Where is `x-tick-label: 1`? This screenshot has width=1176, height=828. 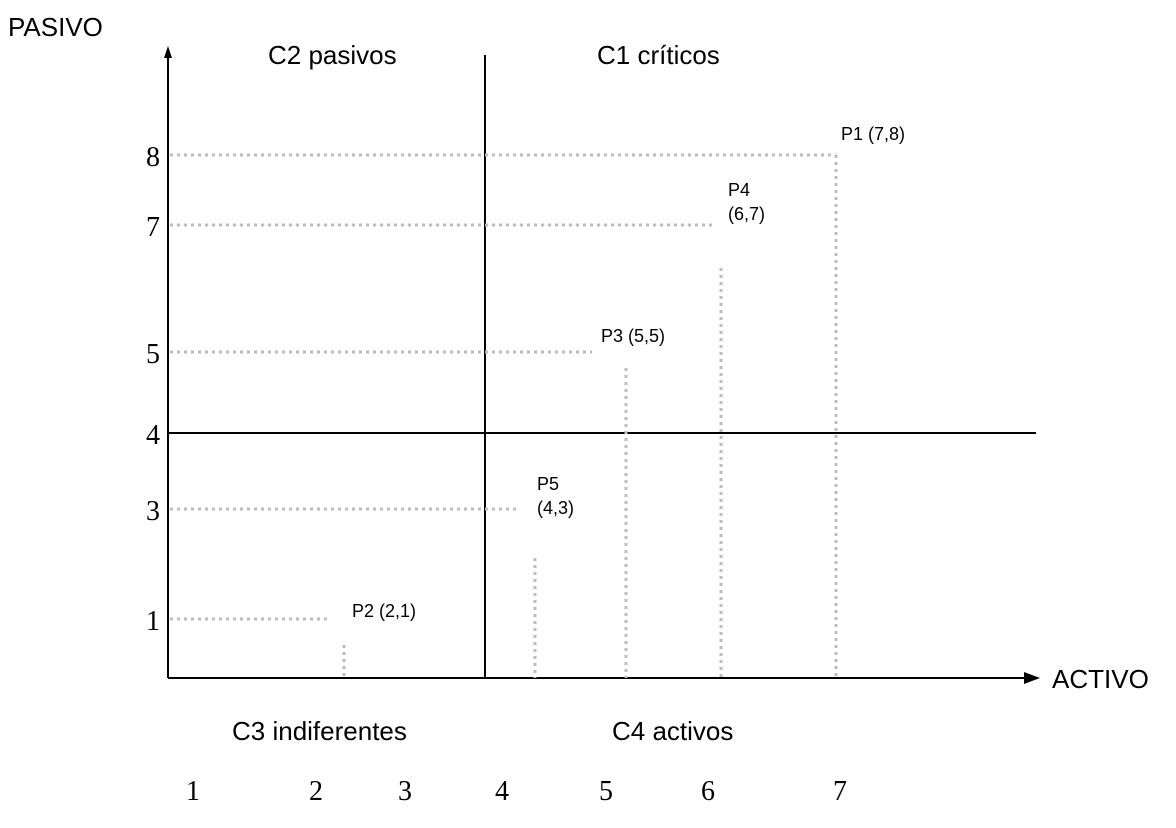
x-tick-label: 1 is located at coordinates (193, 791).